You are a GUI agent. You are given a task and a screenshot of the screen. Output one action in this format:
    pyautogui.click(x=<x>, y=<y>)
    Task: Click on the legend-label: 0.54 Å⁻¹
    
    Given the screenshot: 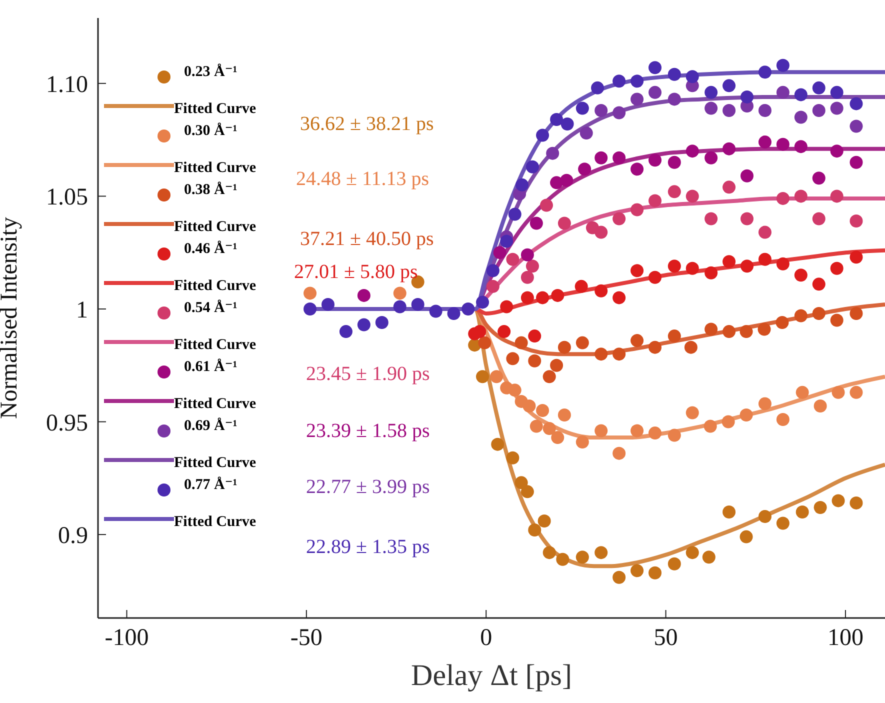 What is the action you would take?
    pyautogui.click(x=211, y=308)
    